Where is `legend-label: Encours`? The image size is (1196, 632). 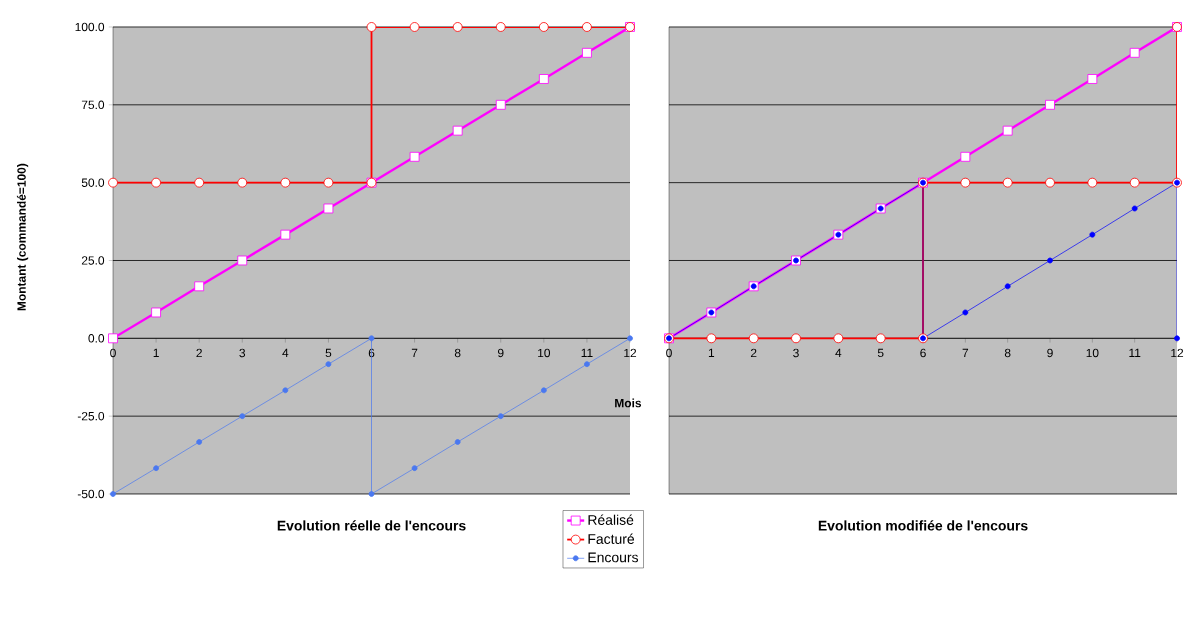
legend-label: Encours is located at coordinates (613, 557).